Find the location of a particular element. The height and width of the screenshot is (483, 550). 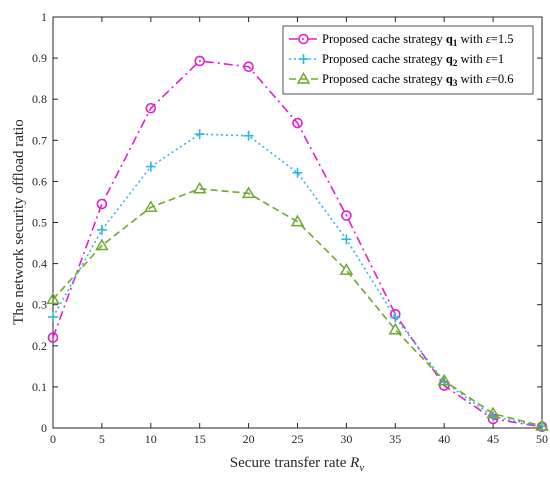

legend-label-part: 1 is located at coordinates (455, 43).